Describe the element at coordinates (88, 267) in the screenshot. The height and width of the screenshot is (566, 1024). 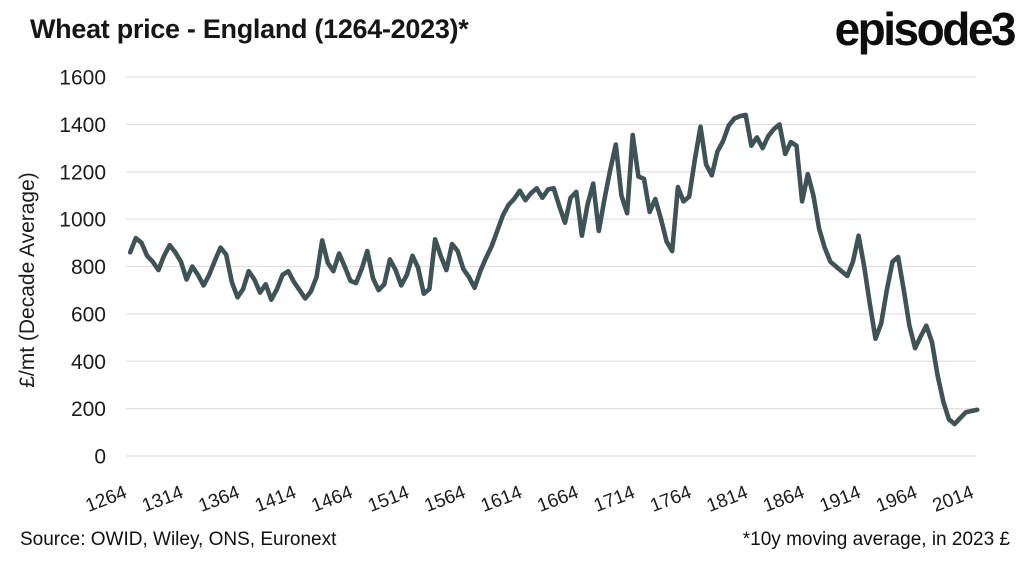
I see `y-tick-label: 800` at that location.